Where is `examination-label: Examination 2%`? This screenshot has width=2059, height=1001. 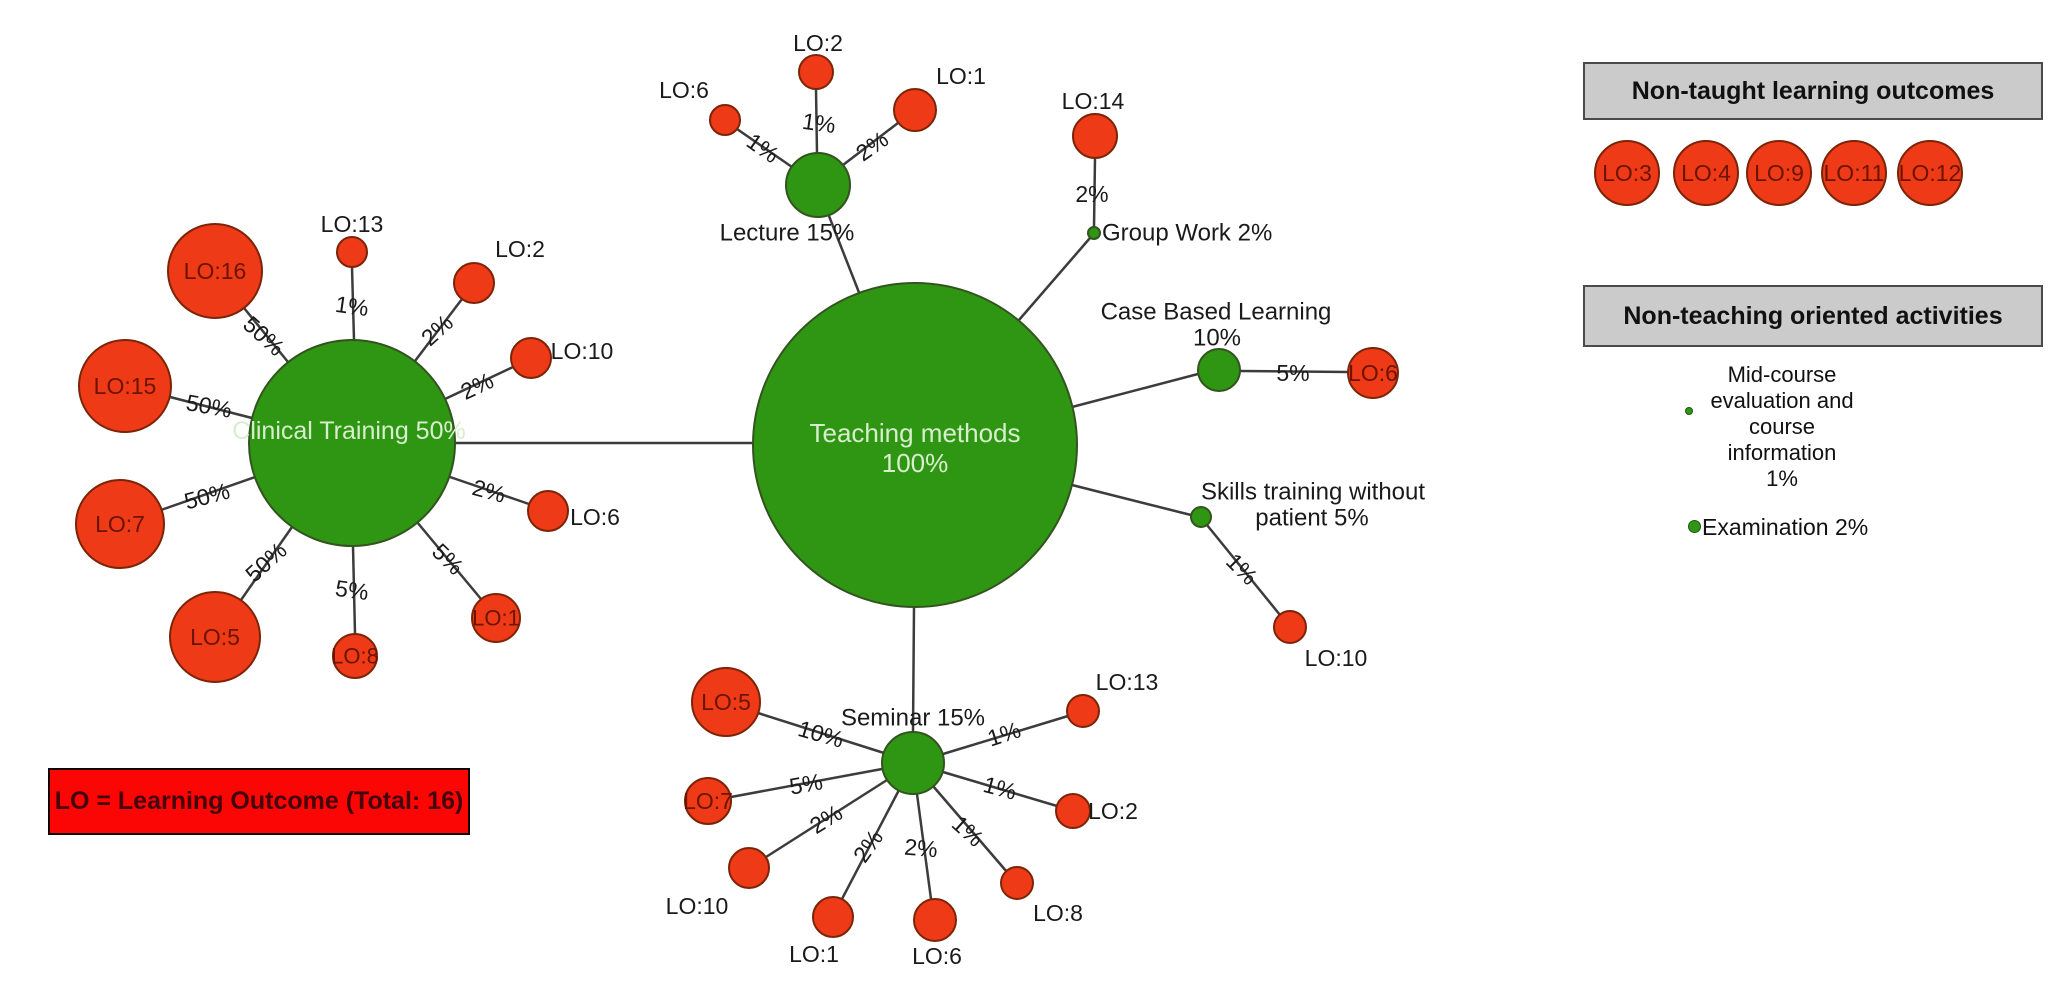
examination-label: Examination 2% is located at coordinates (1785, 527).